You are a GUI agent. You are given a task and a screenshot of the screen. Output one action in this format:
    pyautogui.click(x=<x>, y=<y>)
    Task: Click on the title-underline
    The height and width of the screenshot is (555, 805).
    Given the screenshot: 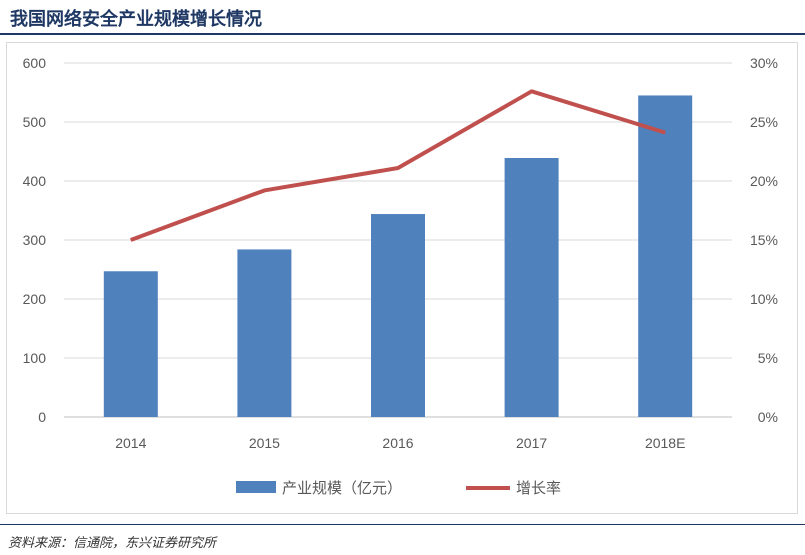 What is the action you would take?
    pyautogui.click(x=402, y=34)
    